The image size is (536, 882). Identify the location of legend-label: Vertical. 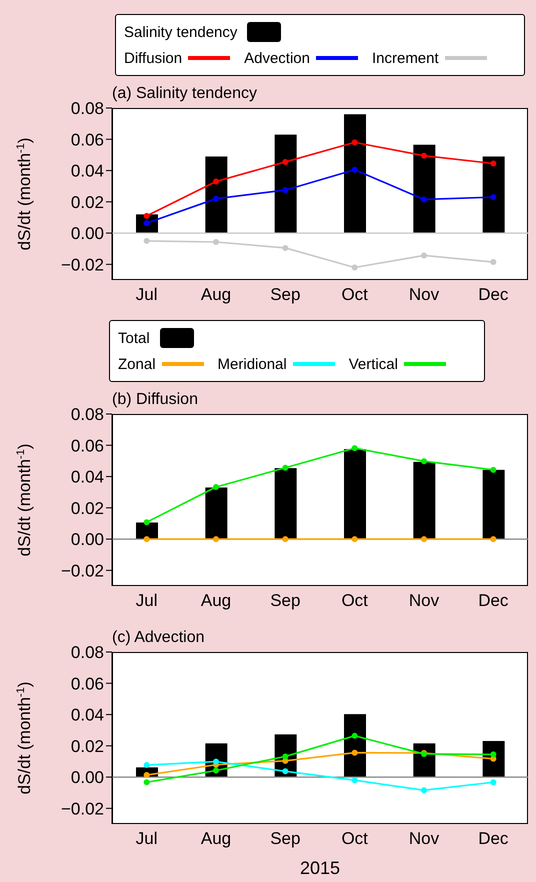
(373, 364).